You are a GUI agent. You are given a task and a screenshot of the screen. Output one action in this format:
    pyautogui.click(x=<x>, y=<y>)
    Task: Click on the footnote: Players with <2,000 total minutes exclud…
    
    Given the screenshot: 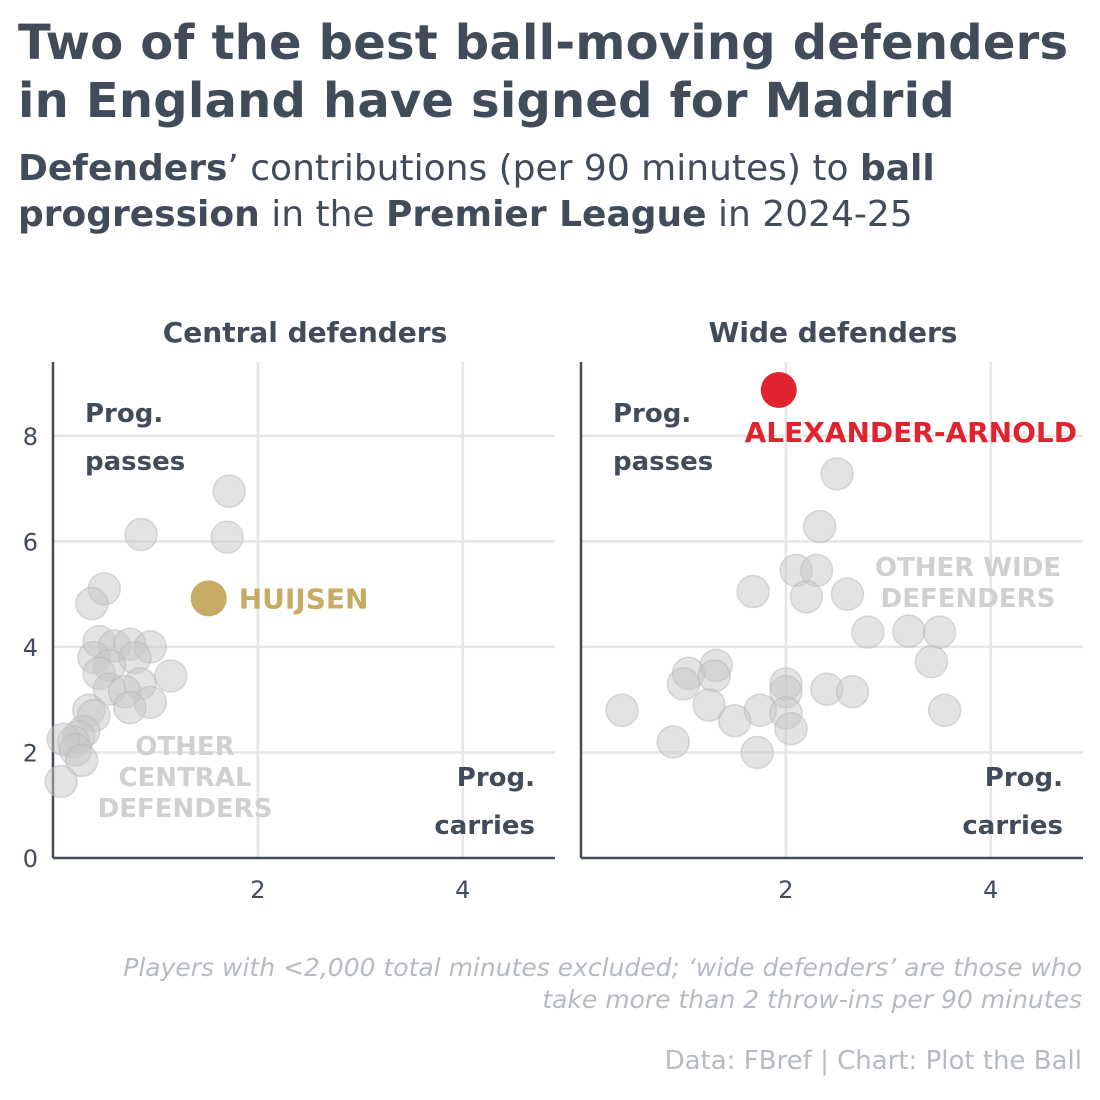 What is the action you would take?
    pyautogui.click(x=602, y=983)
    